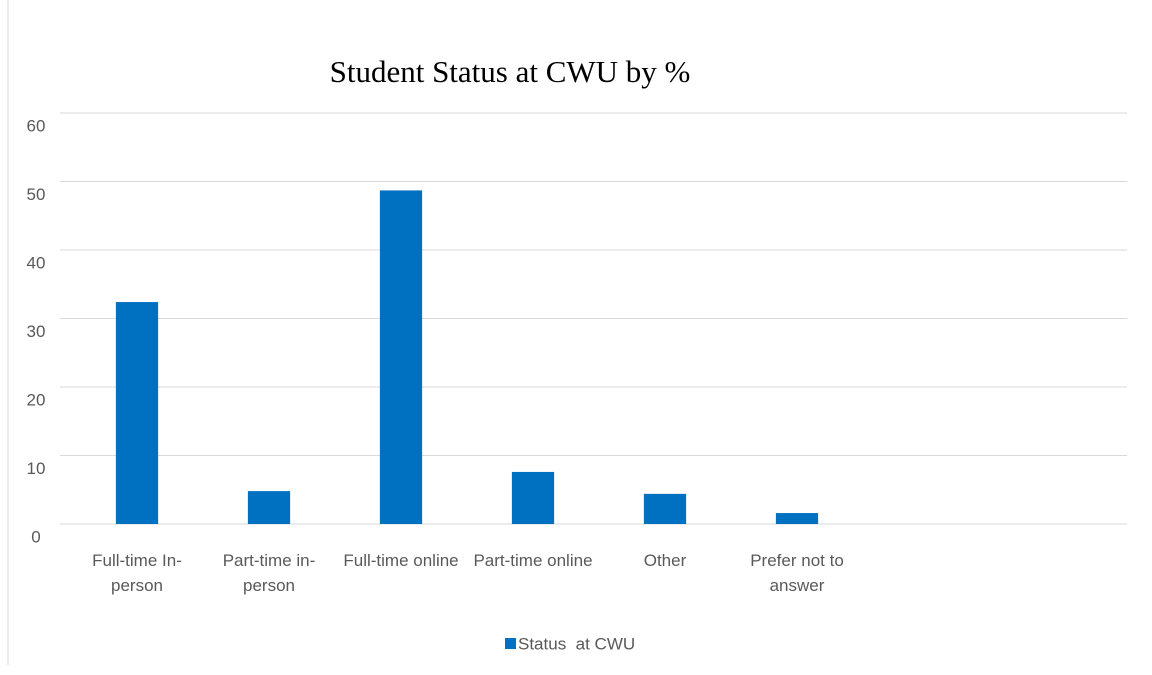 This screenshot has width=1152, height=675. What do you see at coordinates (269, 573) in the screenshot?
I see `x-tick-label: Part-time in-person` at bounding box center [269, 573].